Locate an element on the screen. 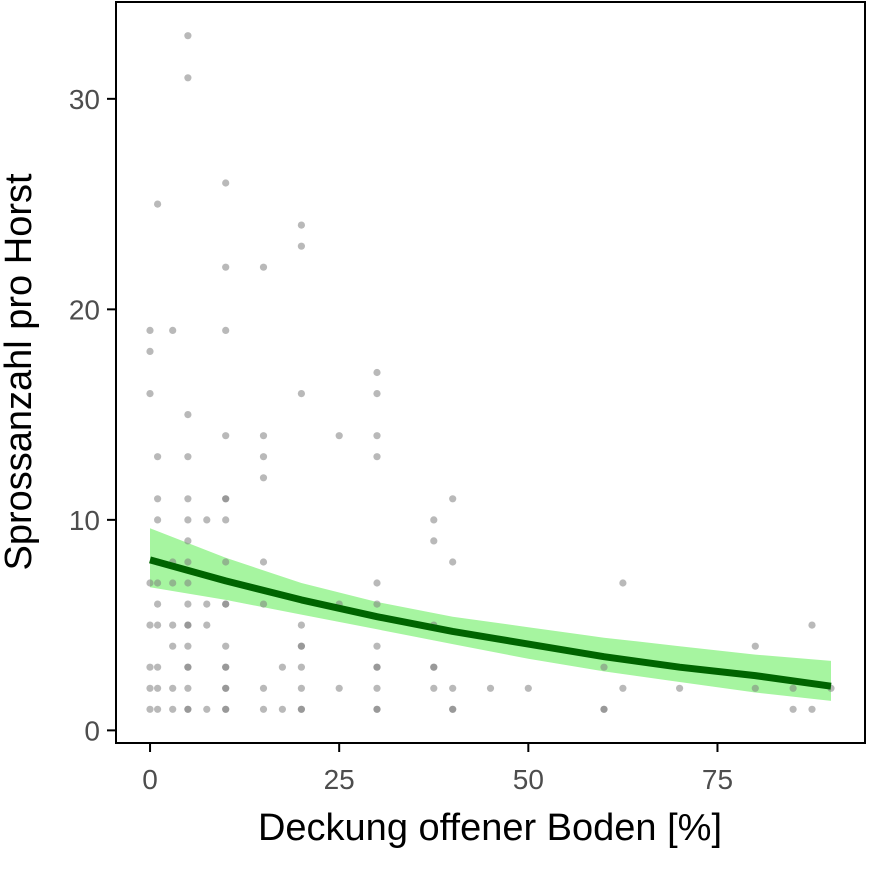 This screenshot has height=874, width=874. x-axis-ticks: 0 25 50 75 is located at coordinates (437, 769).